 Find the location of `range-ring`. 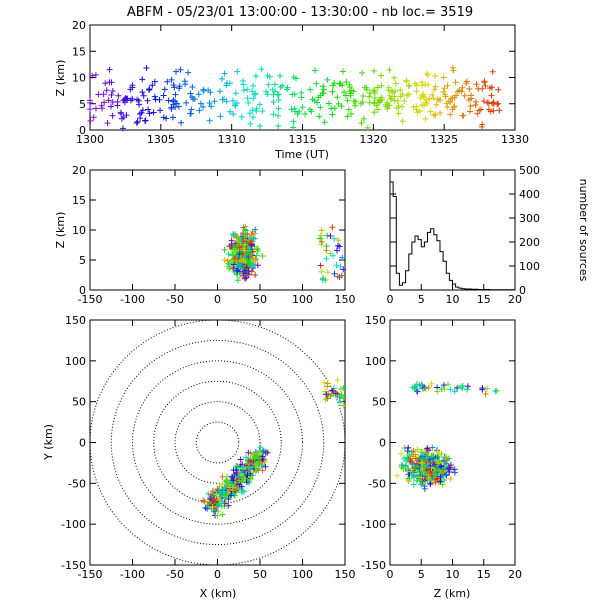

range-ring is located at coordinates (217, 442).